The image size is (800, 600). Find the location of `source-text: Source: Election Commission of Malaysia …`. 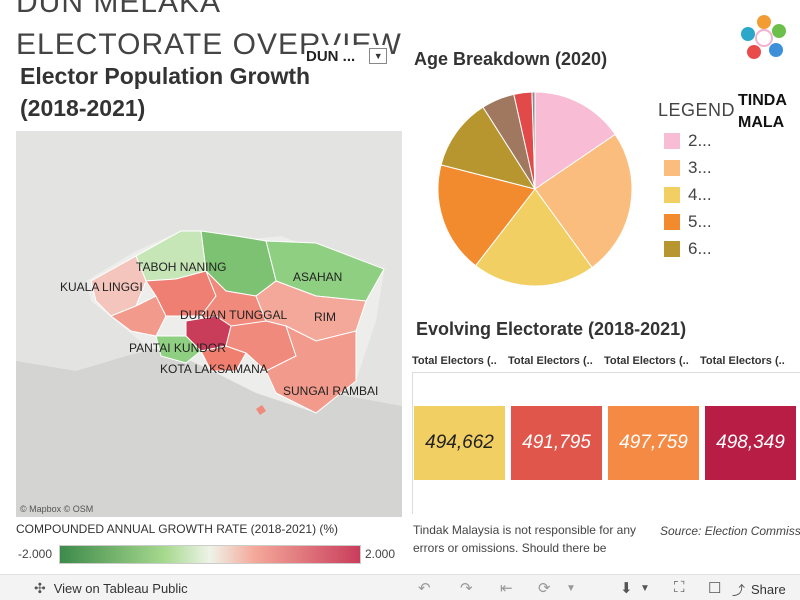

source-text: Source: Election Commission of Malaysia … is located at coordinates (730, 531).